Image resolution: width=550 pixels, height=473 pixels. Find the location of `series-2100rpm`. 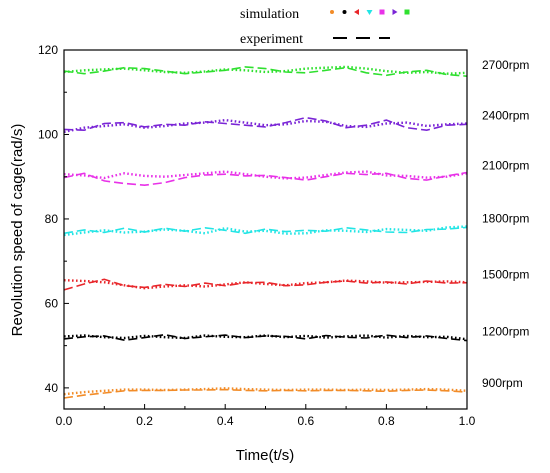

series-2100rpm is located at coordinates (265, 178).